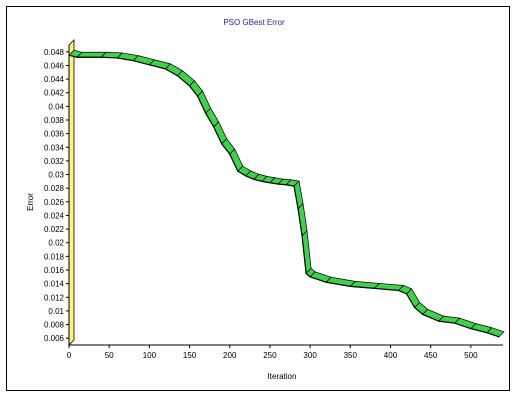 The width and height of the screenshot is (517, 398). What do you see at coordinates (190, 355) in the screenshot?
I see `x-tick-label: 150` at bounding box center [190, 355].